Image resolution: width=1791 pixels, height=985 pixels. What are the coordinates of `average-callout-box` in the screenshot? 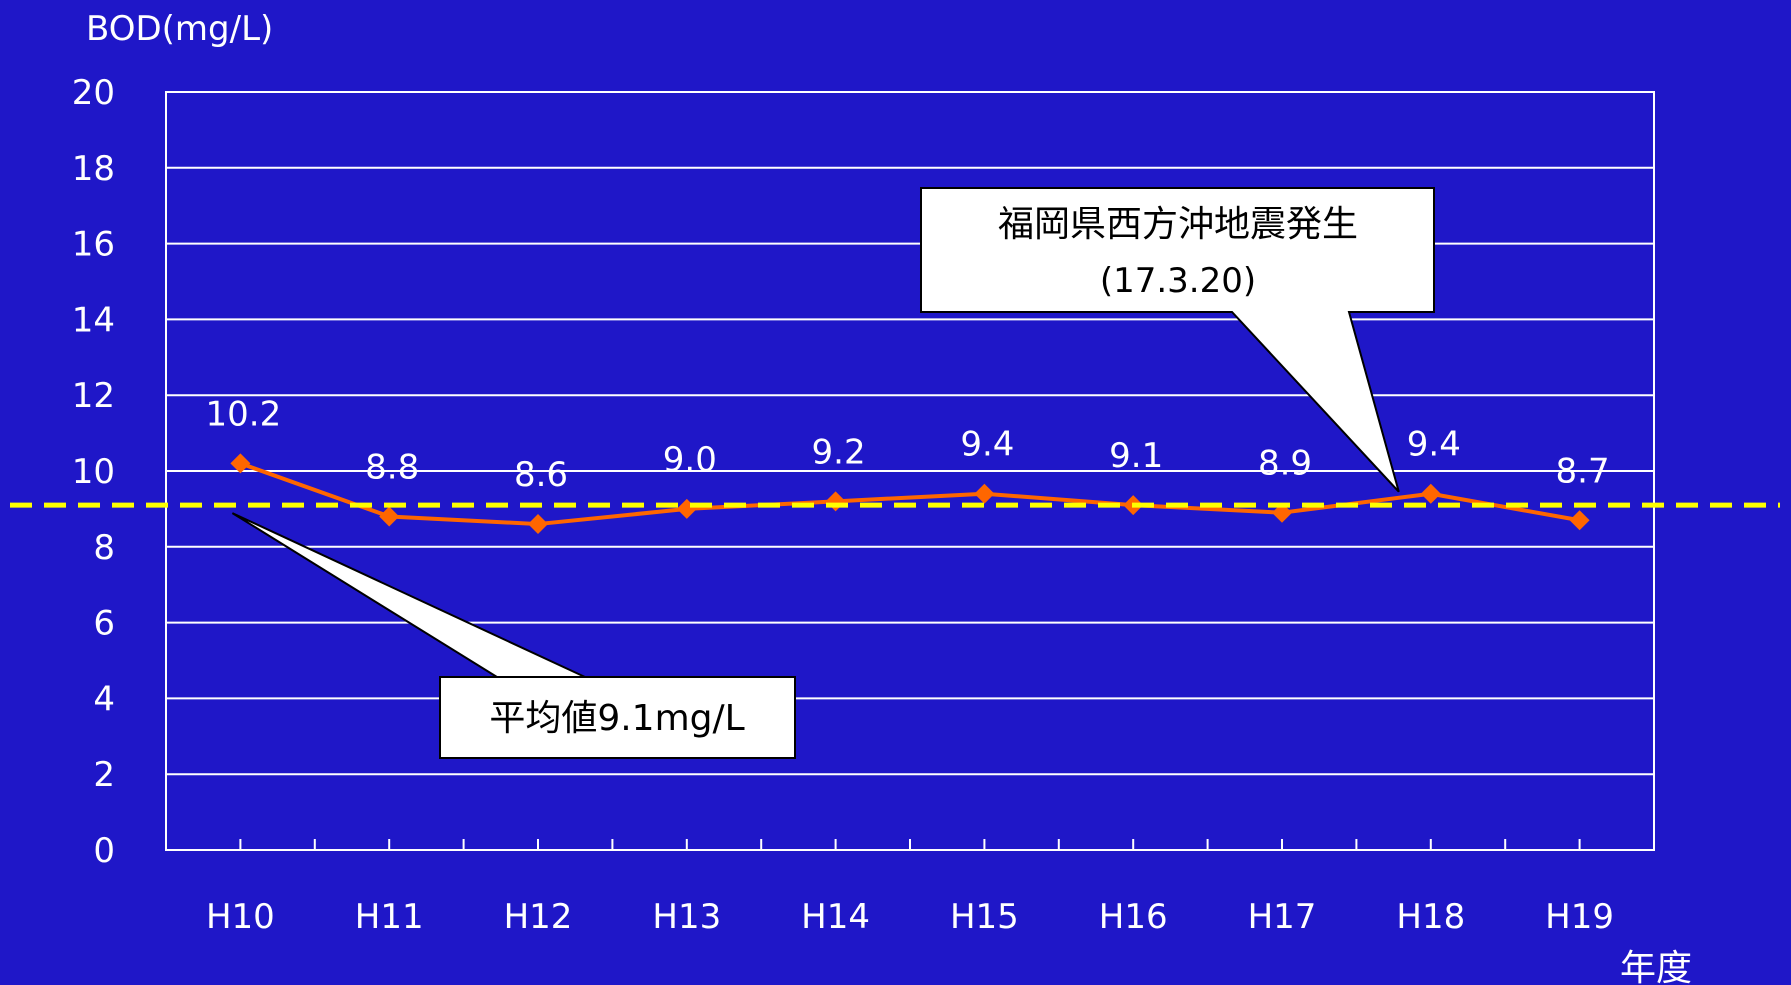 It's located at (513, 635).